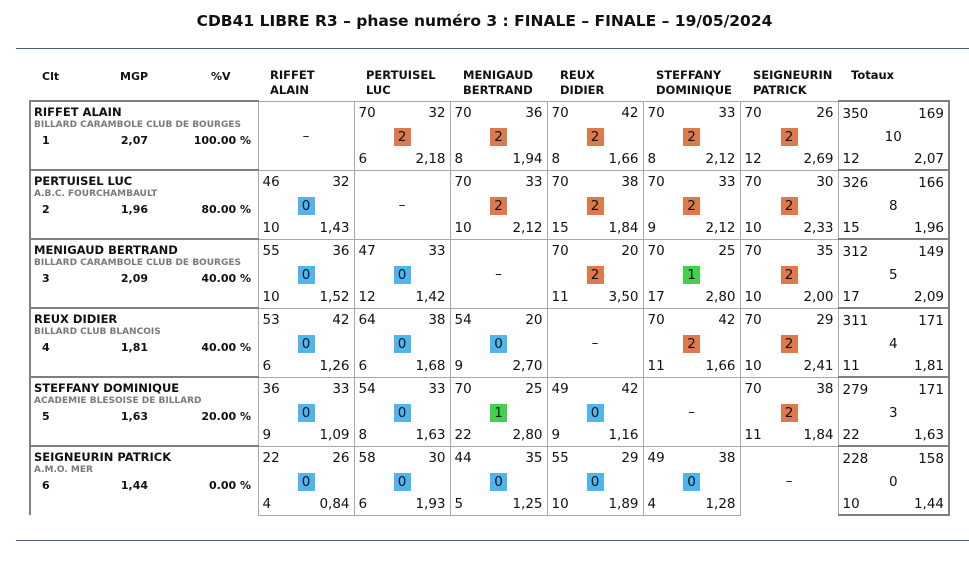 The width and height of the screenshot is (969, 565). What do you see at coordinates (306, 251) in the screenshot?
I see `score-pair: 55 36` at bounding box center [306, 251].